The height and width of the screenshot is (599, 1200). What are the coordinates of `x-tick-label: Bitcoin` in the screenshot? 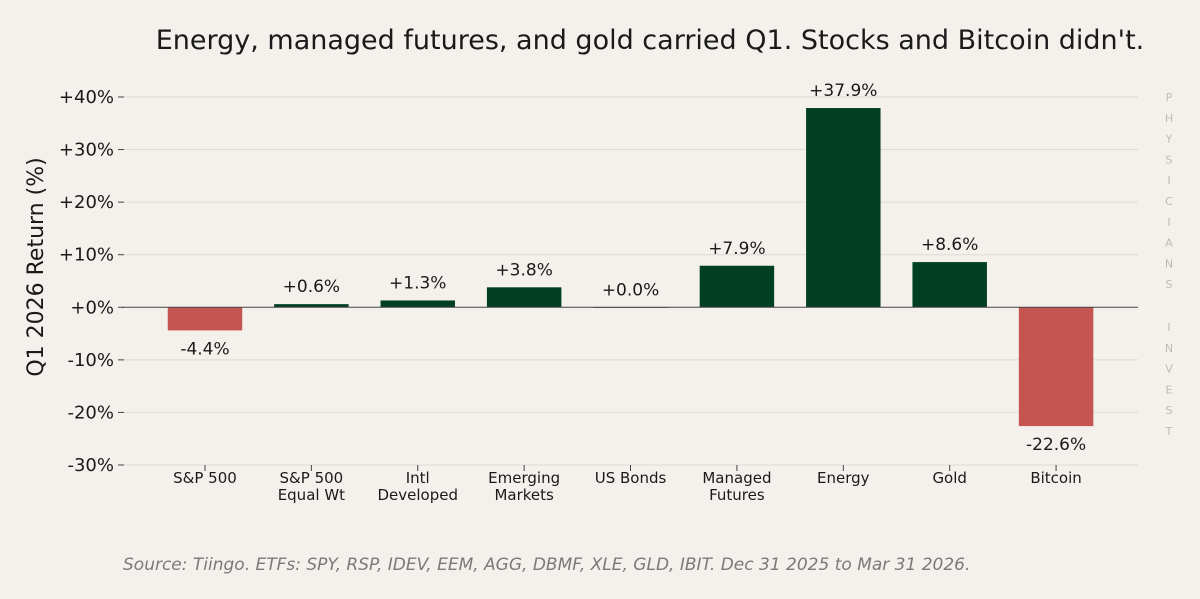 It's located at (1055, 478).